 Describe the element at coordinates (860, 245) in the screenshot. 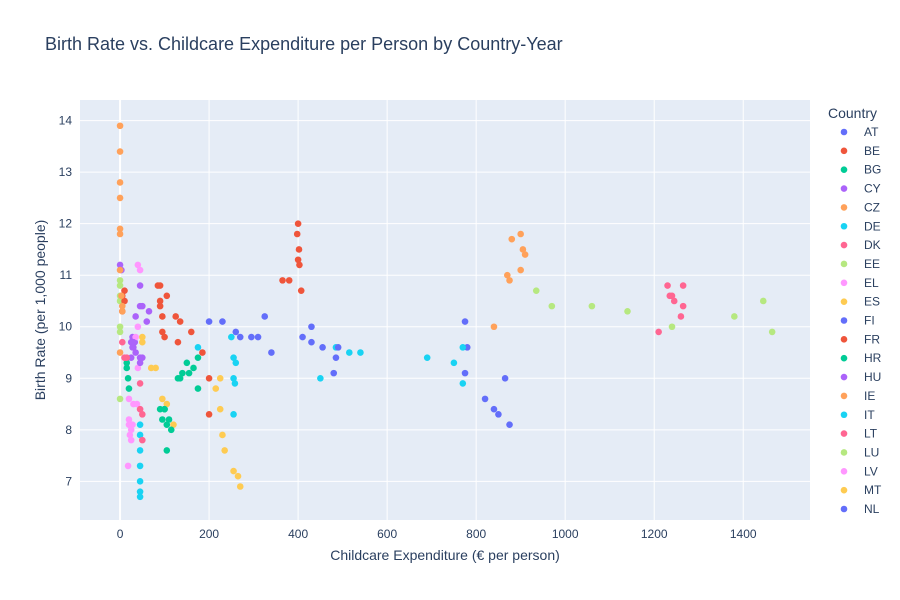

I see `legend-item-dk: DK` at that location.